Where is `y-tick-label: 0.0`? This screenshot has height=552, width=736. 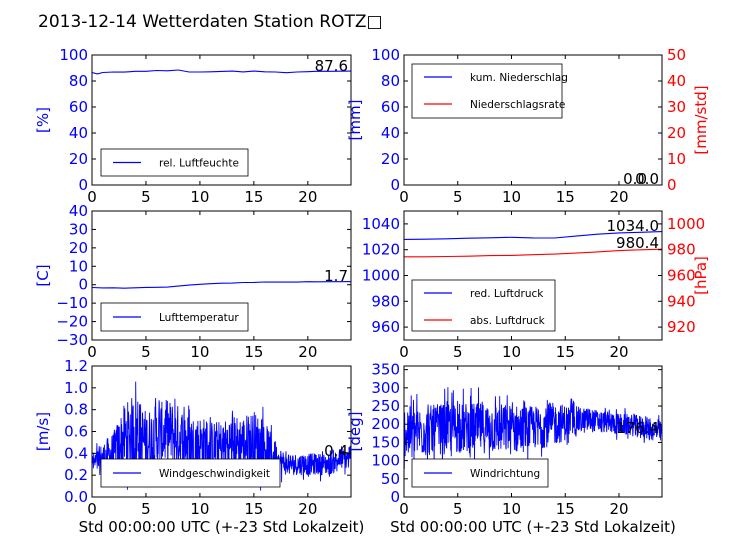
y-tick-label: 0.0 is located at coordinates (76, 497).